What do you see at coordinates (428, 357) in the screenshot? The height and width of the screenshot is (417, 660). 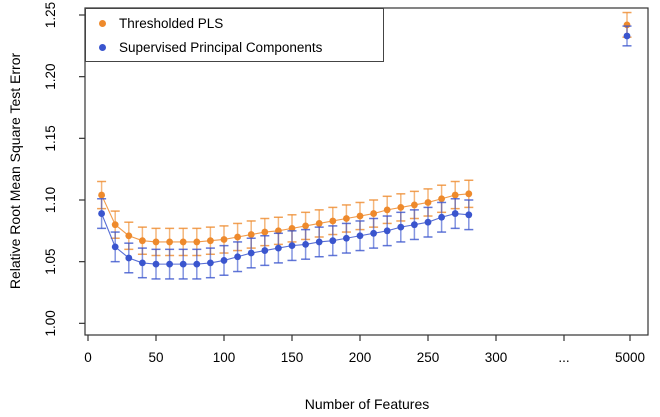 I see `x-tick-label: 250` at bounding box center [428, 357].